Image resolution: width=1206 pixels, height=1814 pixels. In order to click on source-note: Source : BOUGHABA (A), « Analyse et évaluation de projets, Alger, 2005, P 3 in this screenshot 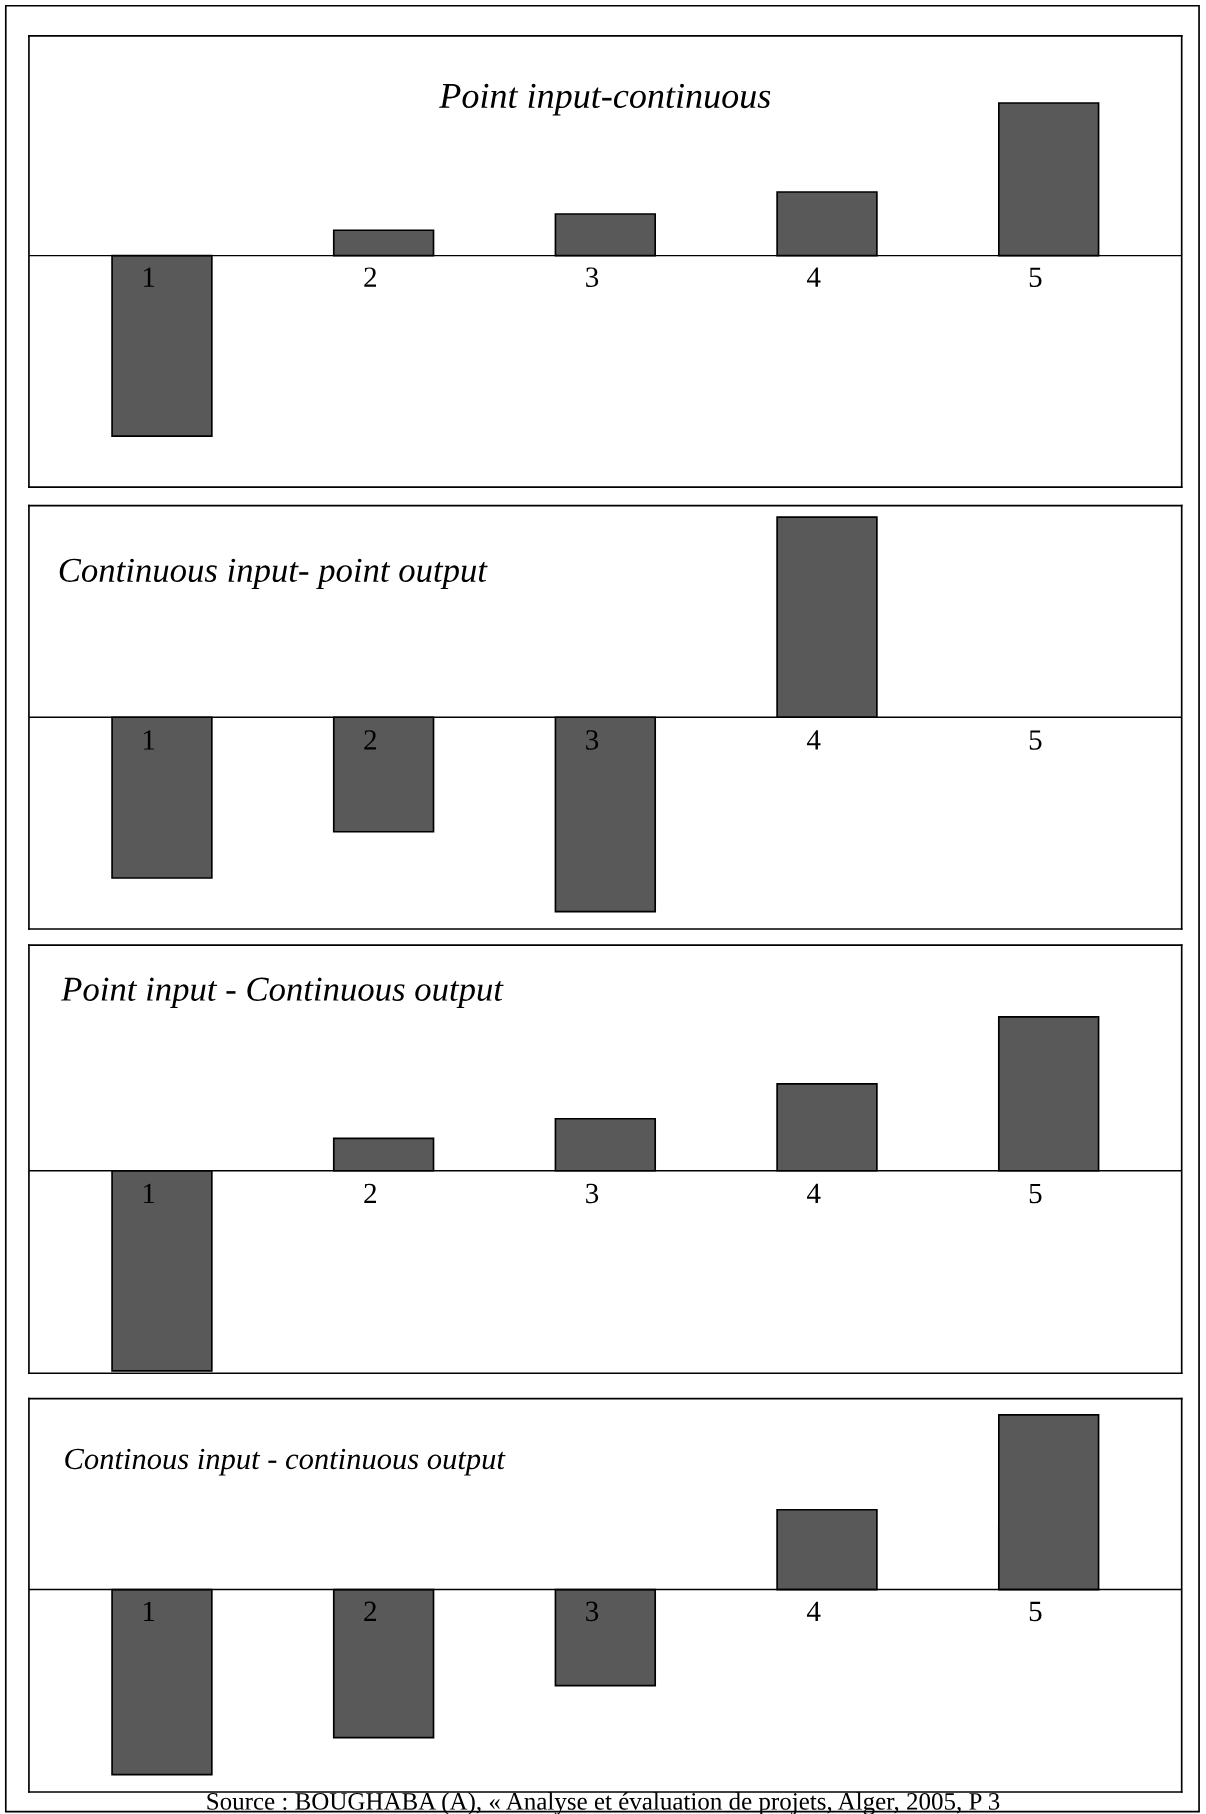, I will do `click(603, 1803)`.